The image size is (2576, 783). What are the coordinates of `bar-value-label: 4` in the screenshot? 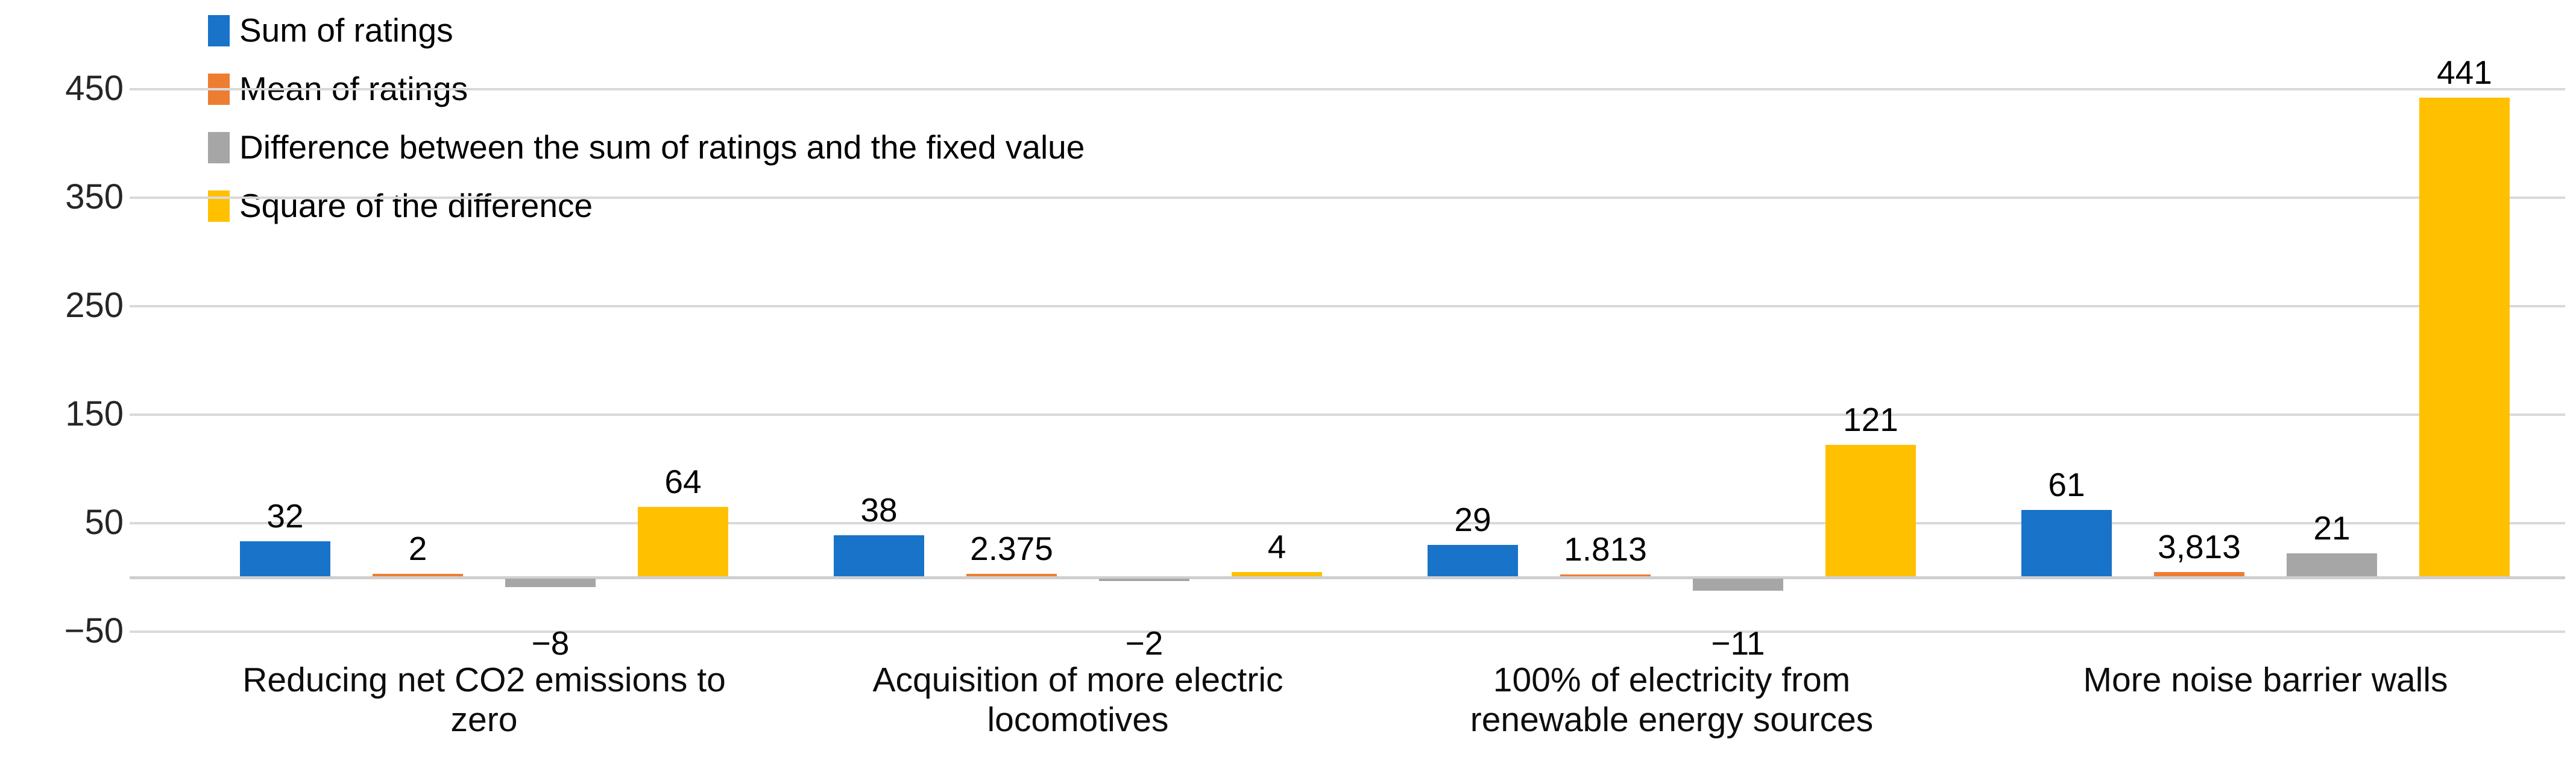 It's located at (1276, 546).